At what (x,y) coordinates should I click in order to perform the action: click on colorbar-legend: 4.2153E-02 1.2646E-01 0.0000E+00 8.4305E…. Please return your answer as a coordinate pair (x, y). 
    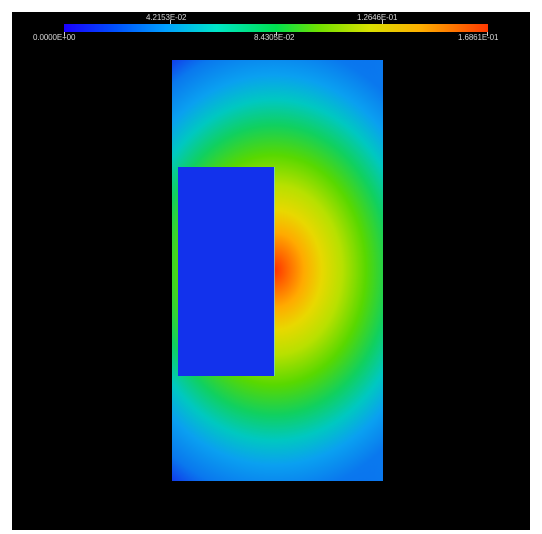
    Looking at the image, I should click on (271, 32).